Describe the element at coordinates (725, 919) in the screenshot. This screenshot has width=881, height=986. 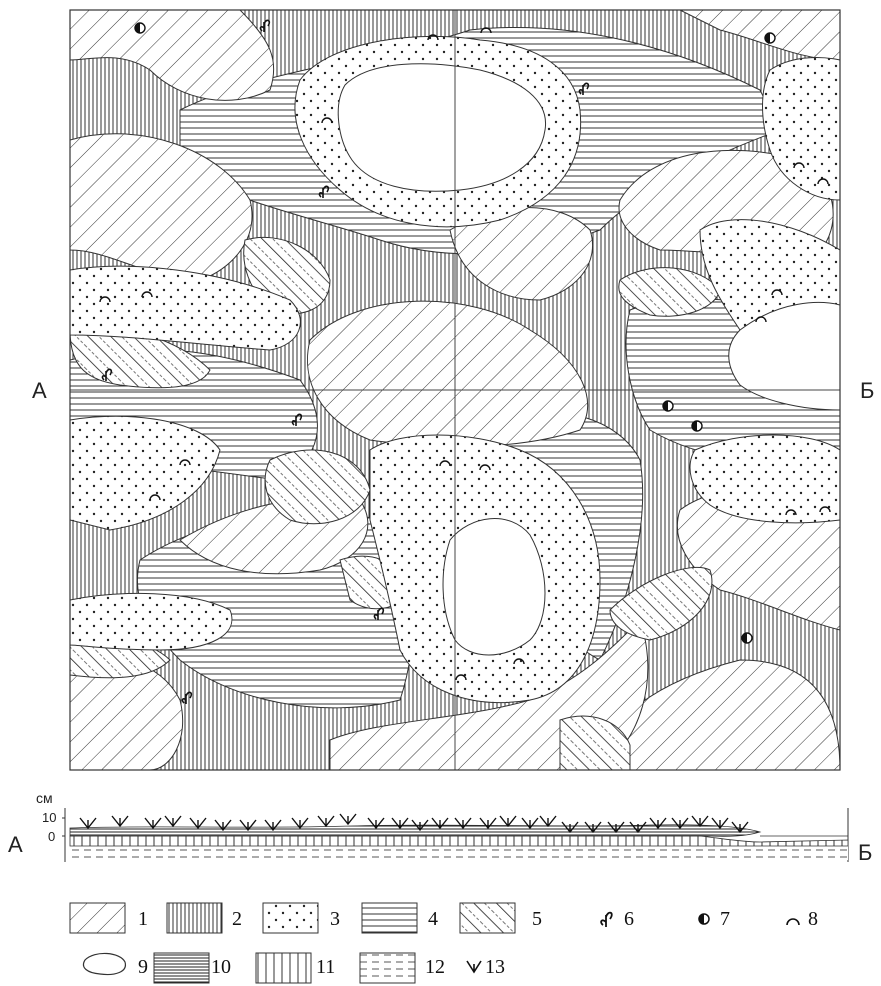
I see `legend-number: 7` at that location.